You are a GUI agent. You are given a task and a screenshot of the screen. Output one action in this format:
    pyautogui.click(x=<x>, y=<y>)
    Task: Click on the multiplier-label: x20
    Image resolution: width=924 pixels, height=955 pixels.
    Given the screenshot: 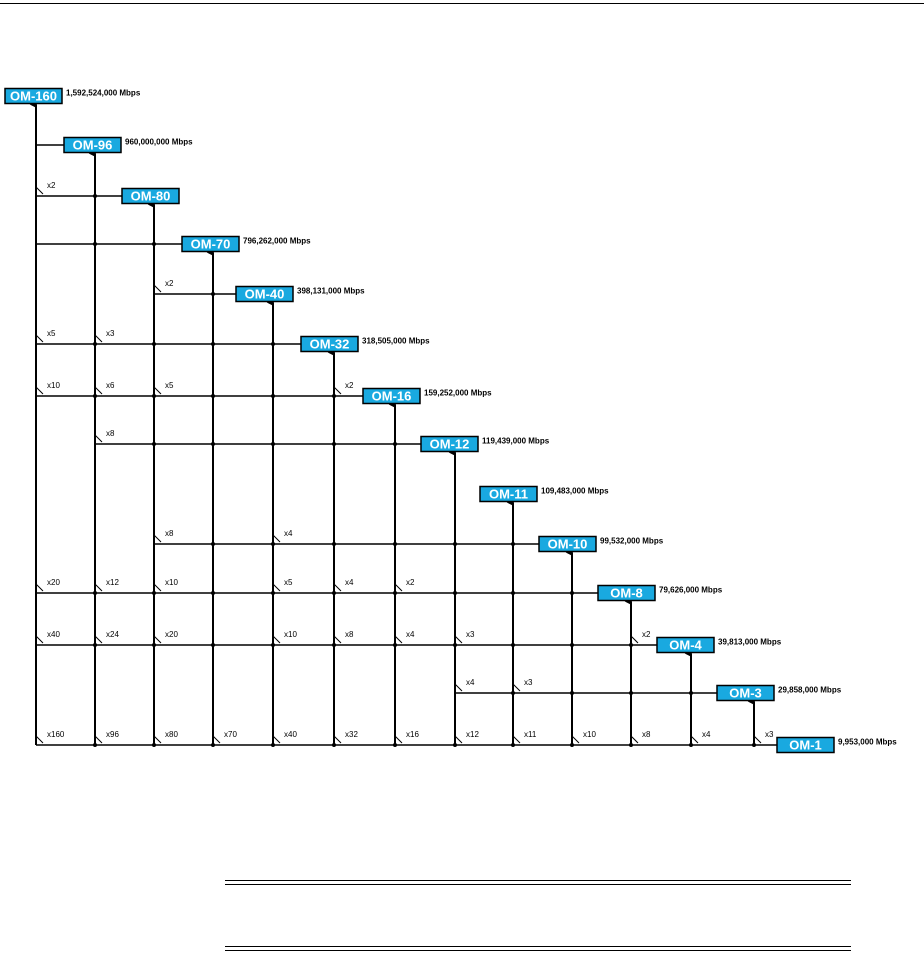 What is the action you would take?
    pyautogui.click(x=53, y=582)
    